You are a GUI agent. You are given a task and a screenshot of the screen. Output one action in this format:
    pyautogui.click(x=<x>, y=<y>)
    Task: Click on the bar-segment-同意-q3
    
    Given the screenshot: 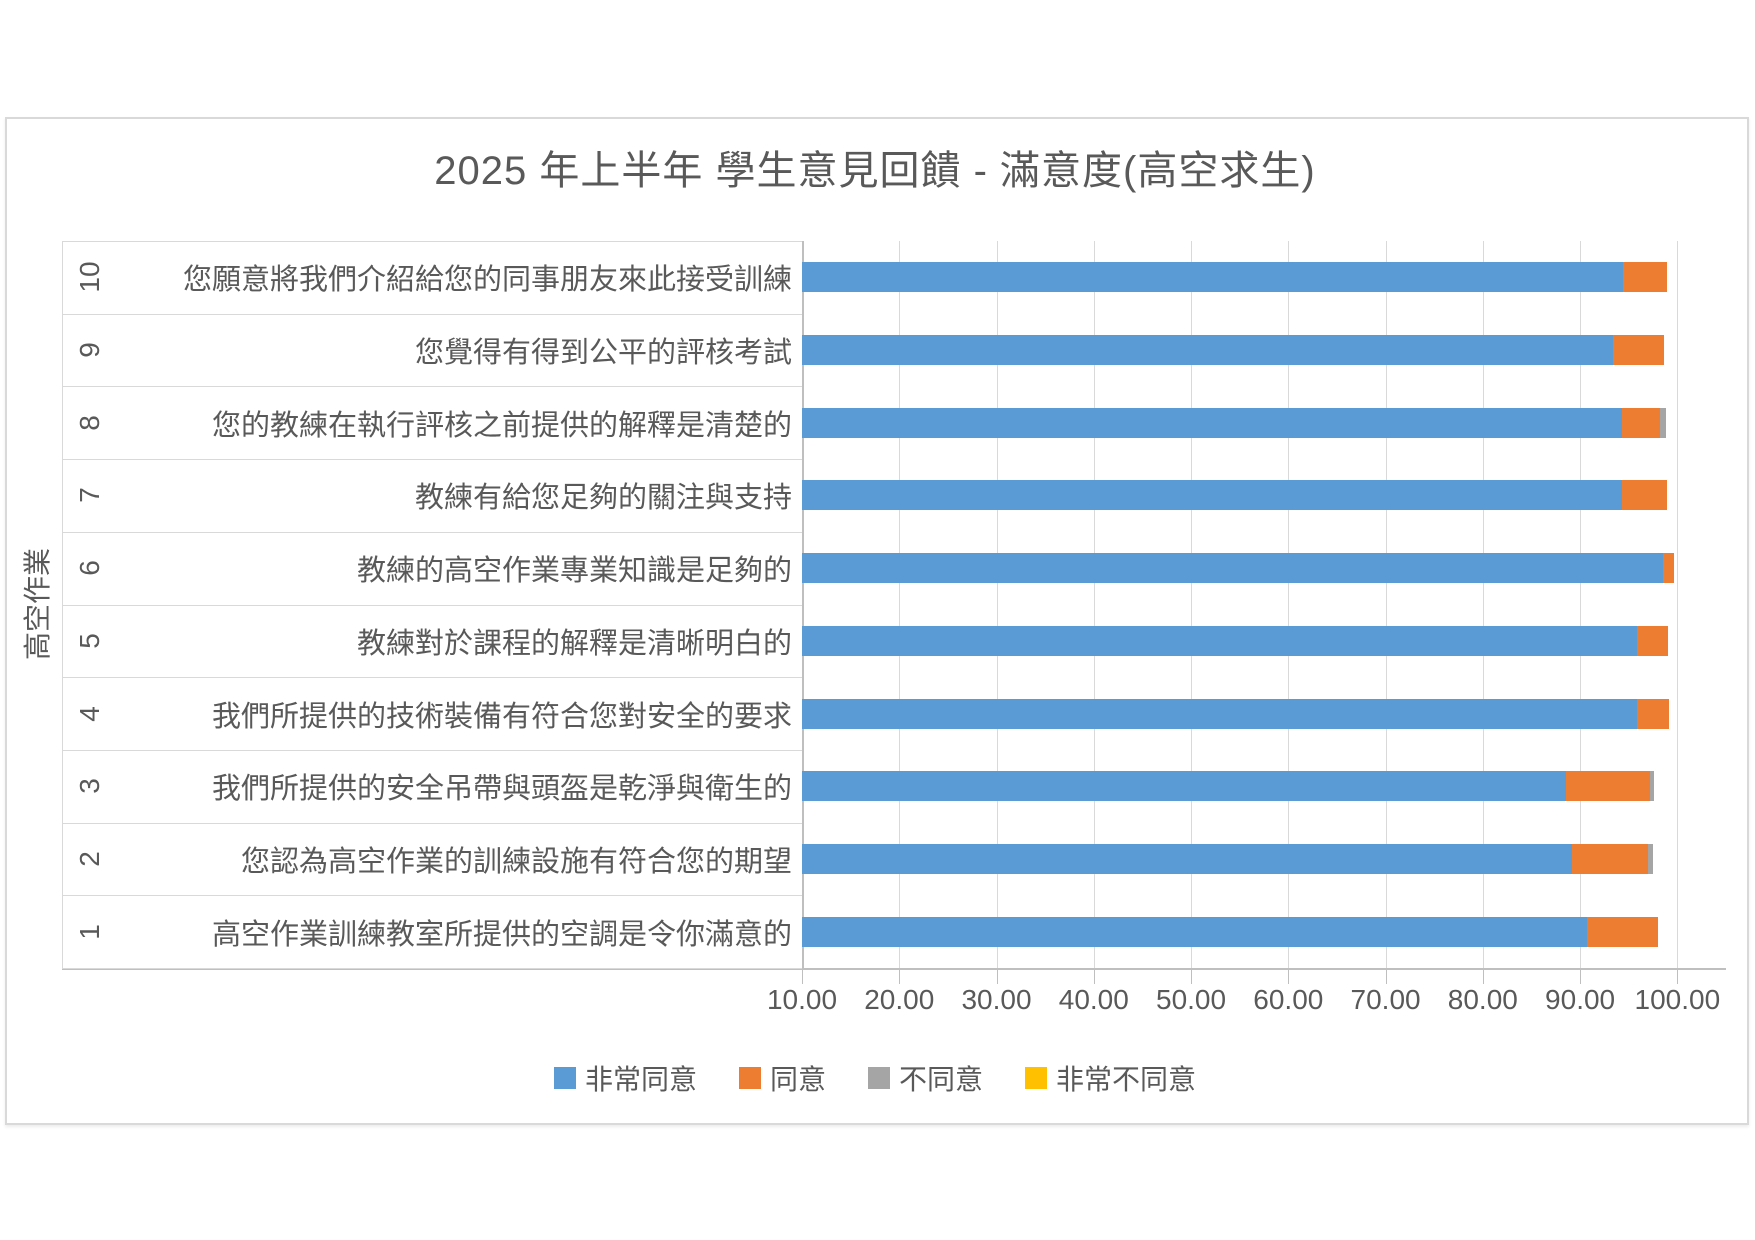 What is the action you would take?
    pyautogui.click(x=1608, y=786)
    